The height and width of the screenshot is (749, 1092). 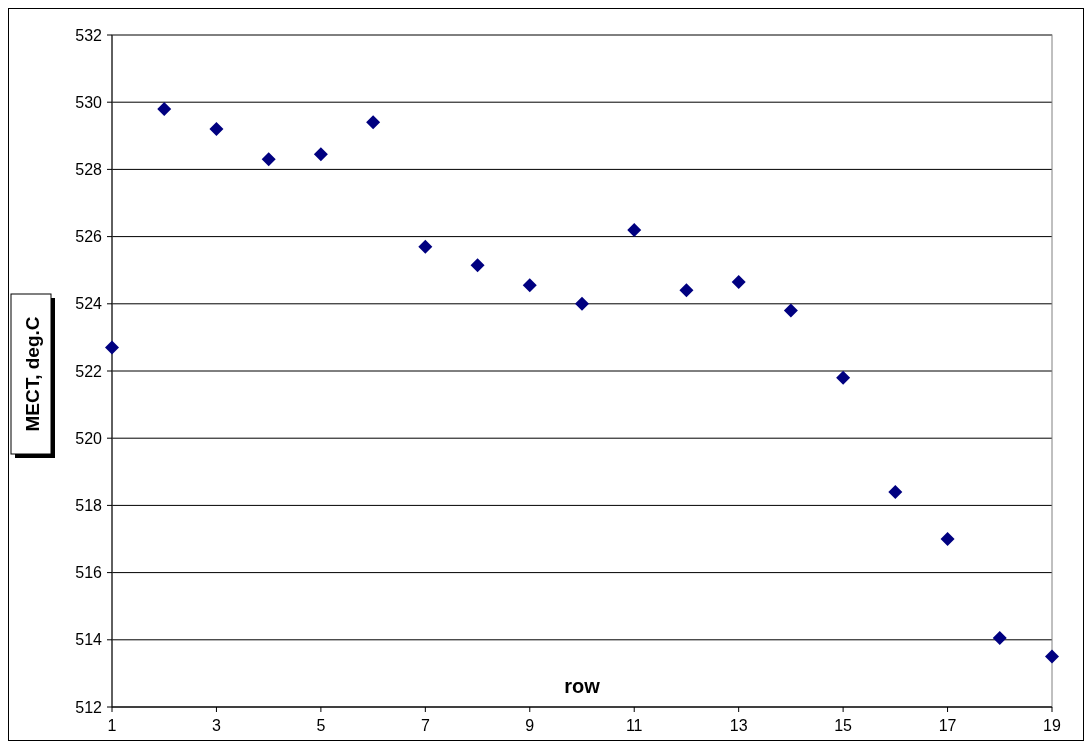 What do you see at coordinates (89, 35) in the screenshot?
I see `y-tick-label: 532` at bounding box center [89, 35].